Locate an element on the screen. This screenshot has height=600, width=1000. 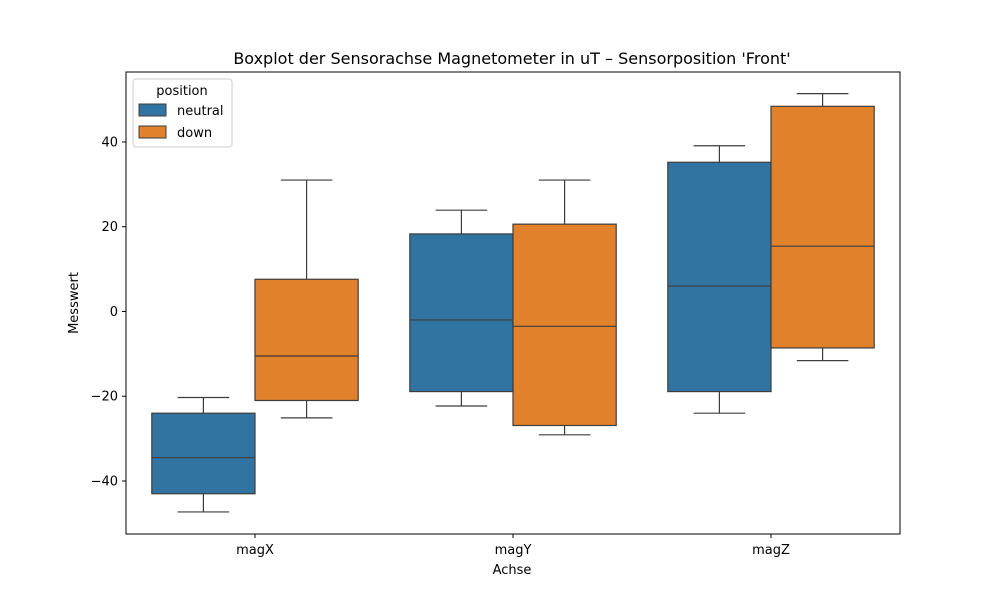
x-tick-label: magY is located at coordinates (513, 550).